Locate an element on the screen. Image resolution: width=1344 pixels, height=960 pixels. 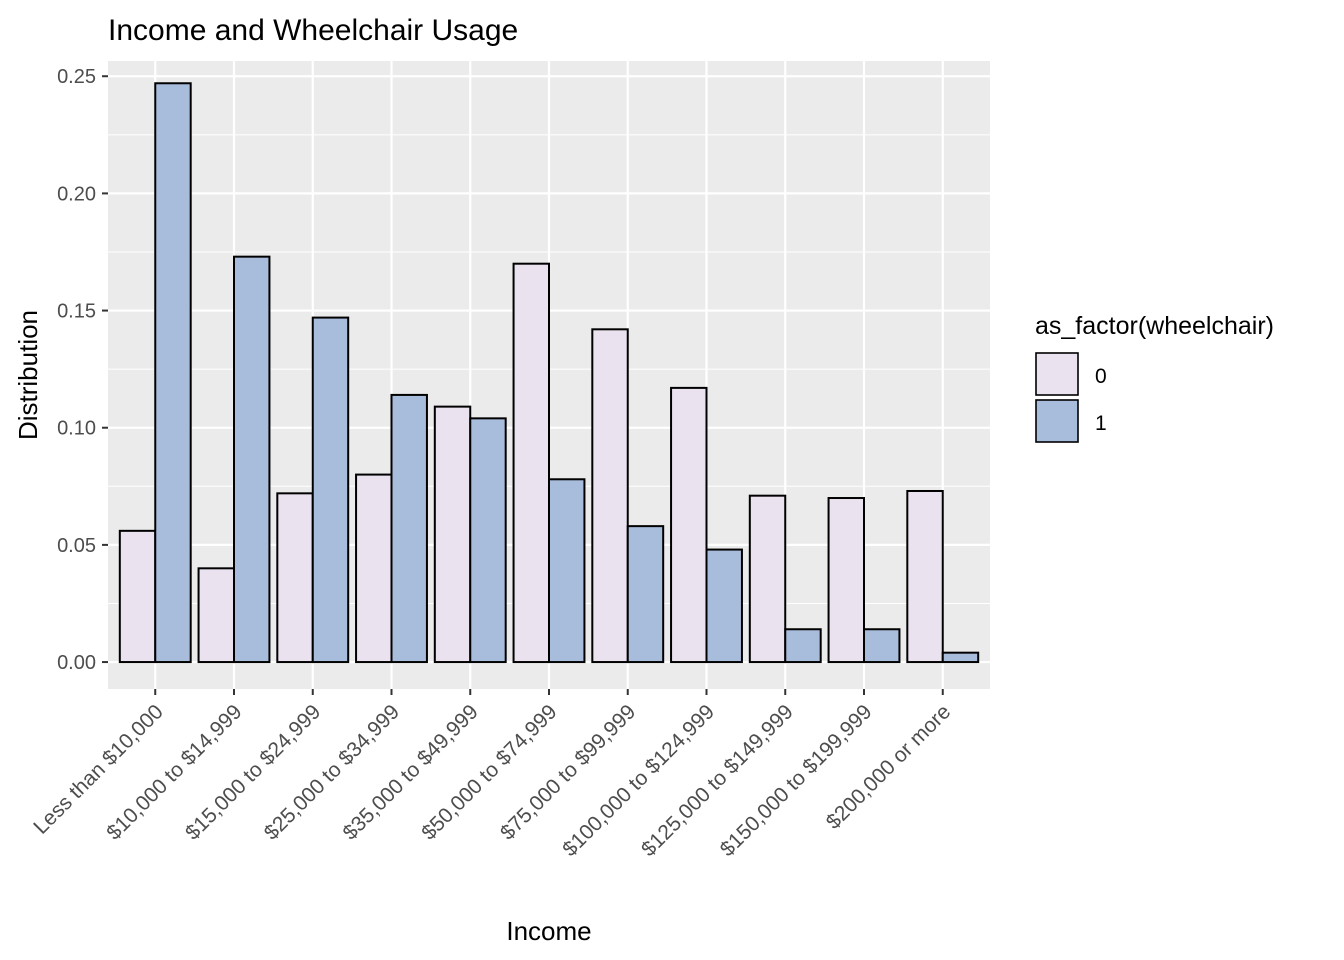
y-tick-label: 0.10 is located at coordinates (76, 429).